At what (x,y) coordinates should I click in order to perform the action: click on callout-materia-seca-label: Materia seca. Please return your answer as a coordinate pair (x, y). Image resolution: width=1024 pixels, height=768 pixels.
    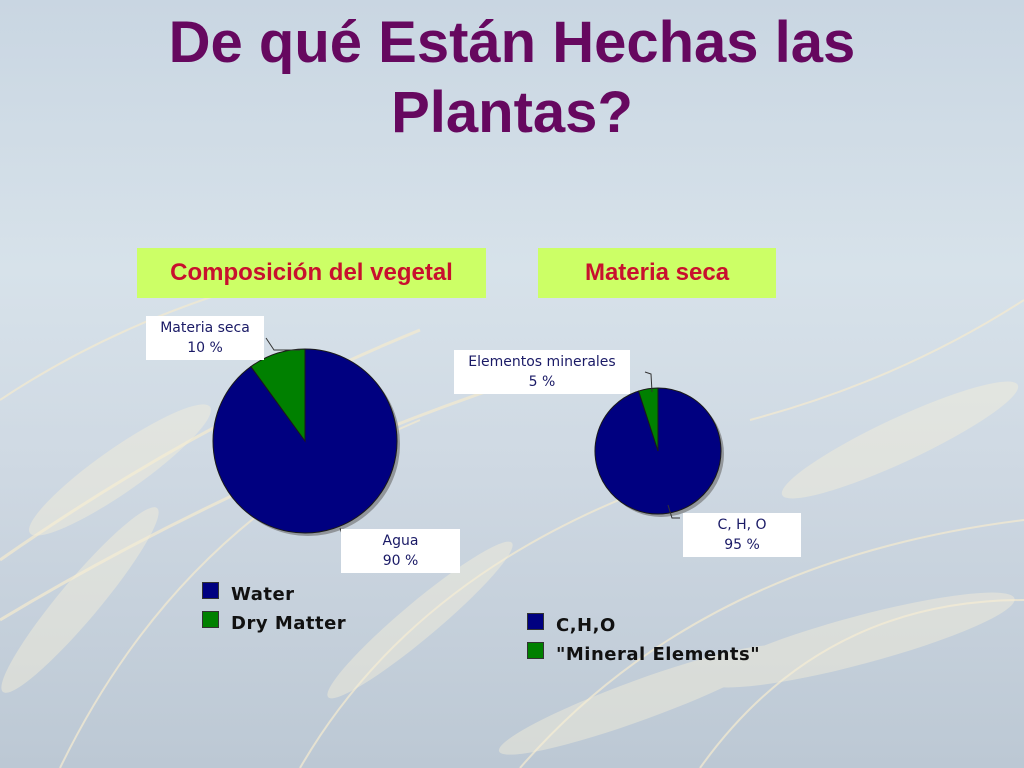
    Looking at the image, I should click on (205, 328).